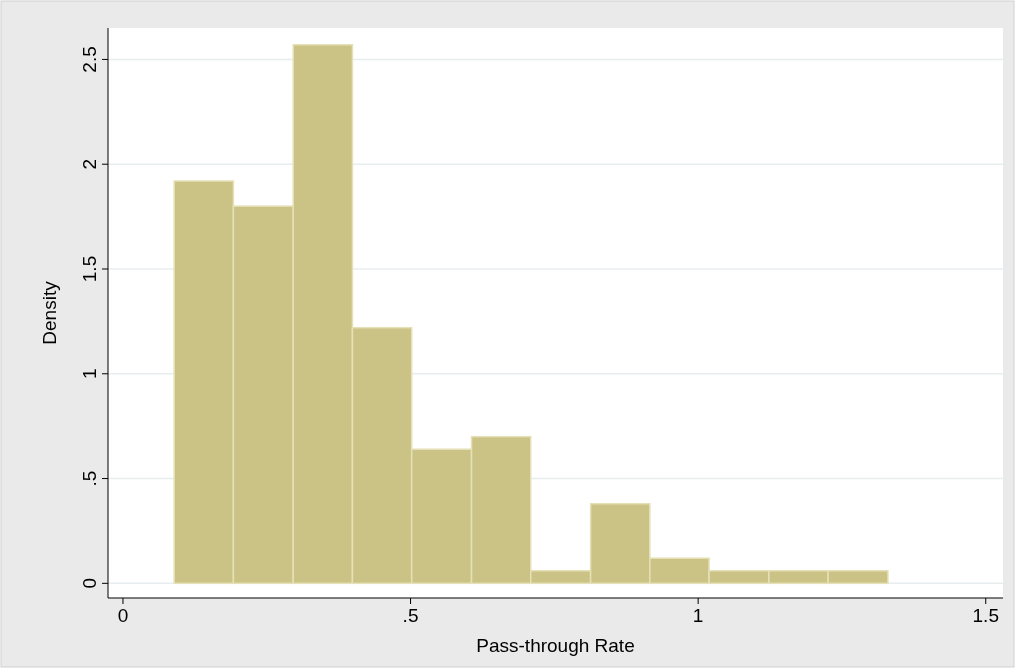 The height and width of the screenshot is (668, 1015). What do you see at coordinates (89, 59) in the screenshot?
I see `y-tick-label: 2.5` at bounding box center [89, 59].